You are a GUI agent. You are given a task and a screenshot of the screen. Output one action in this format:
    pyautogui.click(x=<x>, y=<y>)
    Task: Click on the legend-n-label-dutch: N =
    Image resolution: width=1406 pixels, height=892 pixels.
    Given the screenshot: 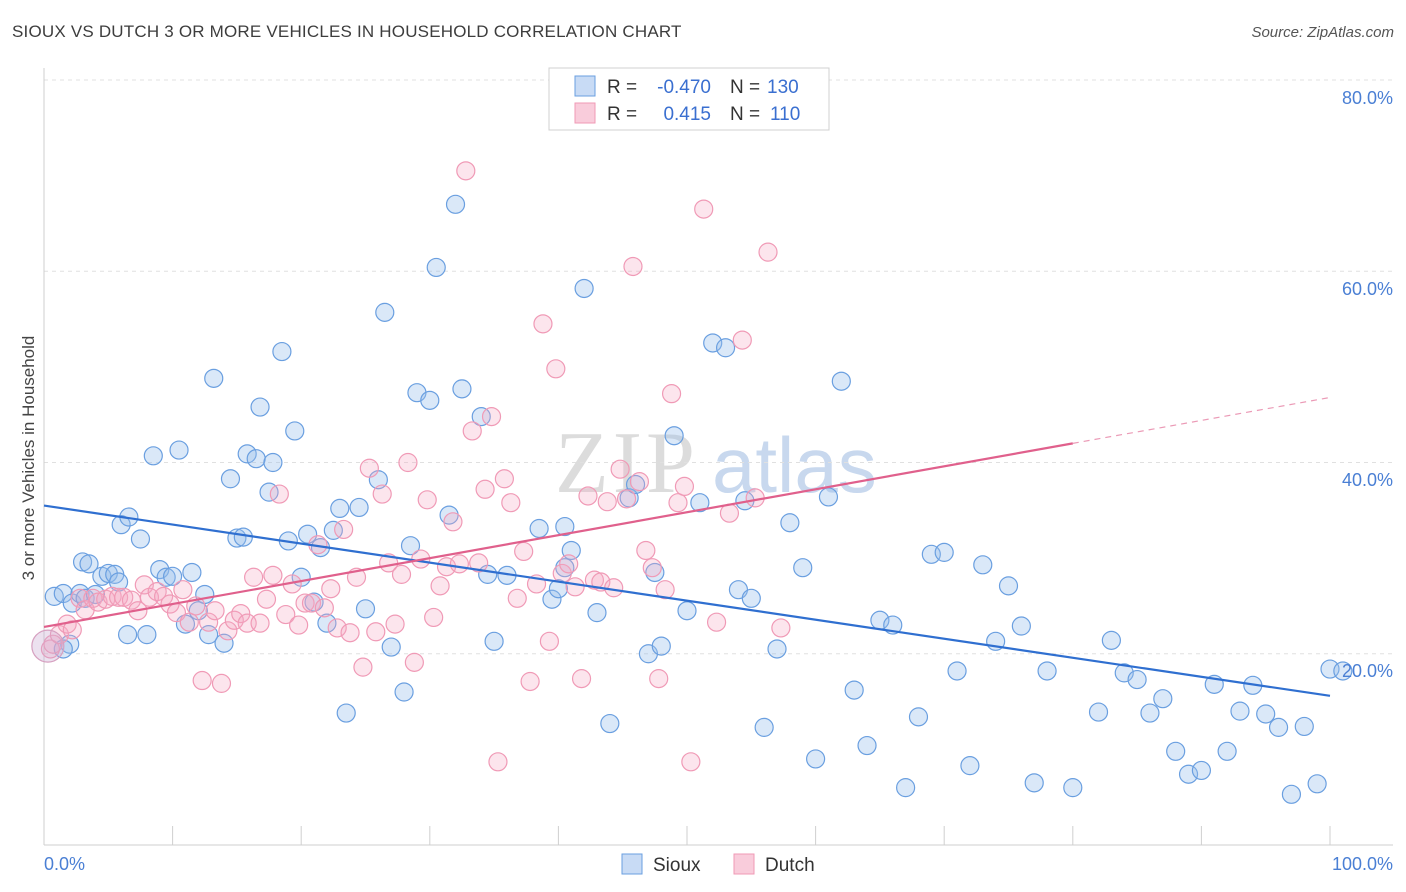 What is the action you would take?
    pyautogui.click(x=745, y=114)
    